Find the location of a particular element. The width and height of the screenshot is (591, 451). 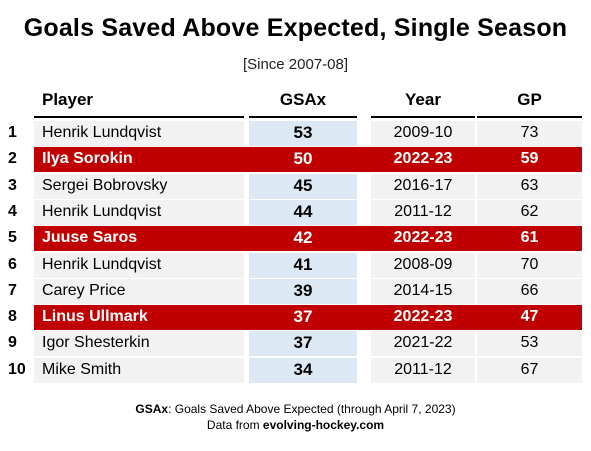

table-row: 9 Igor Shesterkin 37 2021-22 53 is located at coordinates (295, 344).